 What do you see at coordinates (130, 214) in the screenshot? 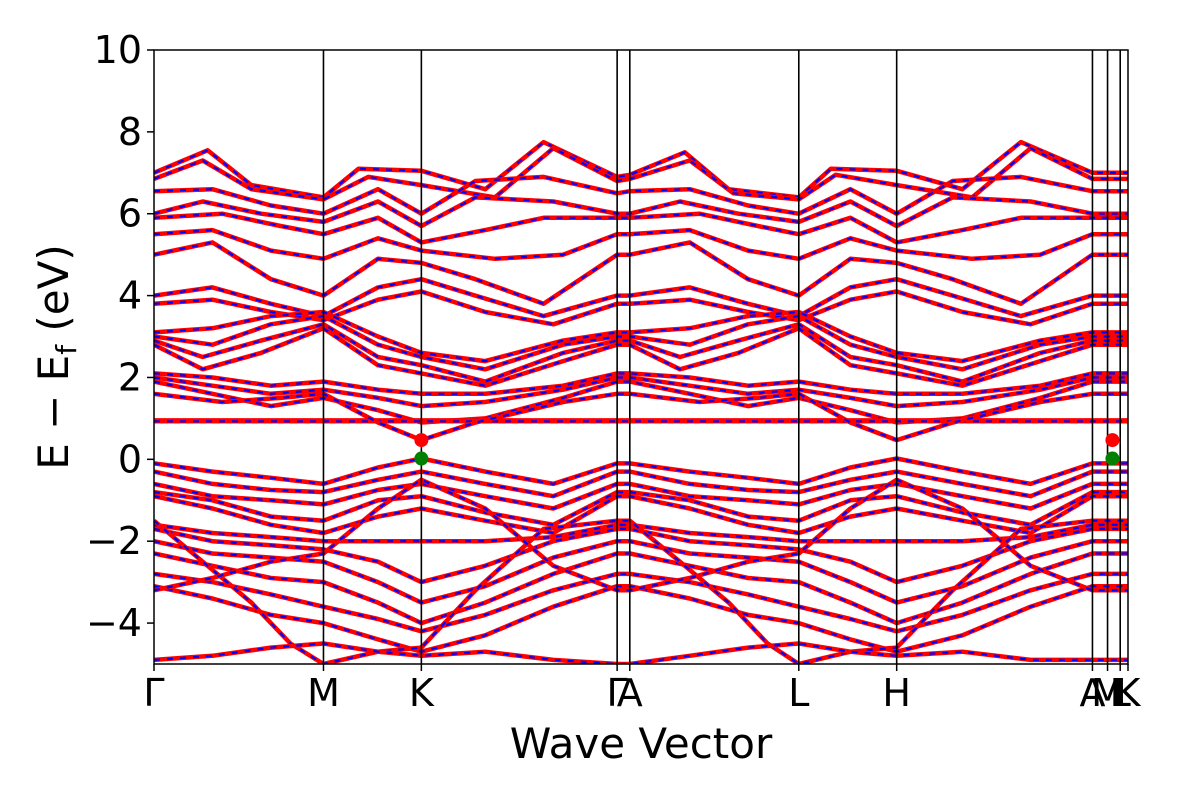
I see `y-tick-label-6: 6` at bounding box center [130, 214].